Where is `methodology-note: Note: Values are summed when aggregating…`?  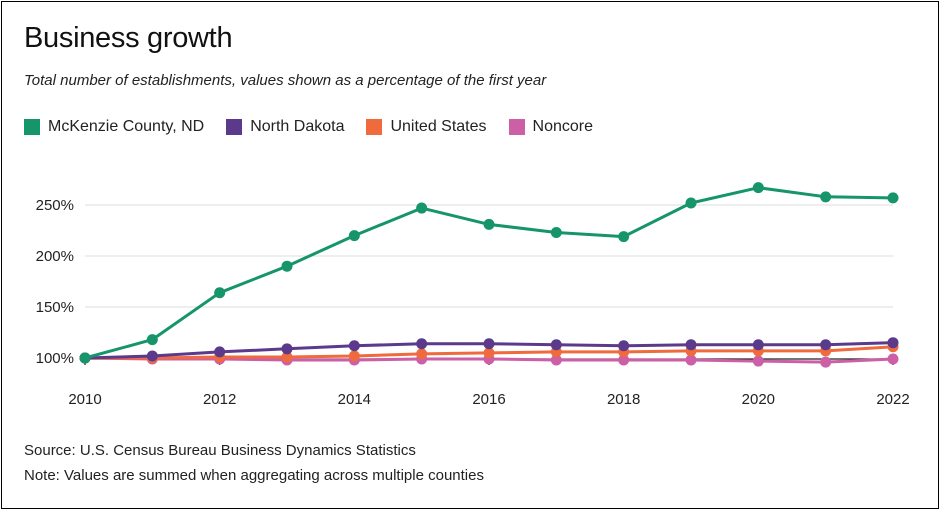 methodology-note: Note: Values are summed when aggregating… is located at coordinates (254, 475).